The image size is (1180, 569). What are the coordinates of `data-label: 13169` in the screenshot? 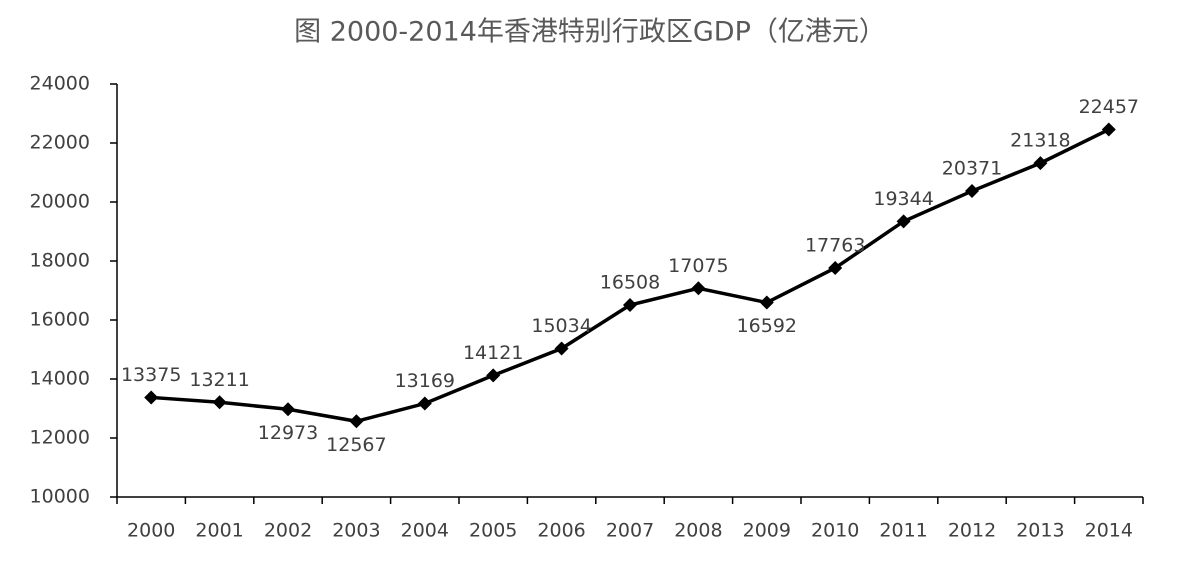 It's located at (425, 381).